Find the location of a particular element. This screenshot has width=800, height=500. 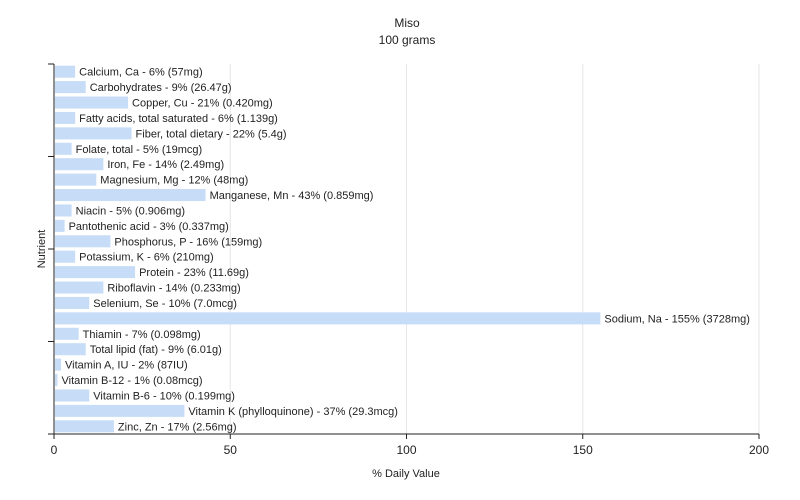

bar-label: Potassium, K - 6% (210mg) is located at coordinates (146, 258).